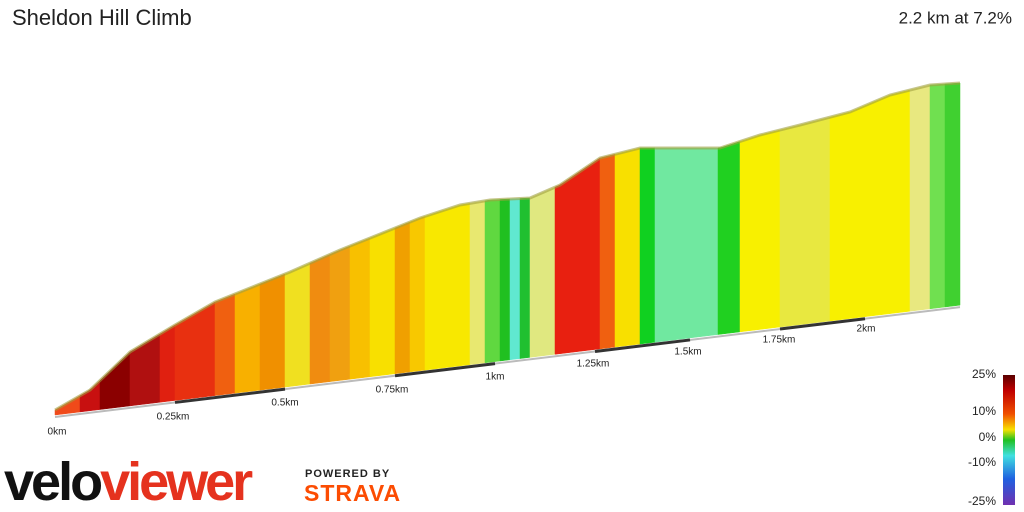  What do you see at coordinates (984, 374) in the screenshot?
I see `legend-label: 25%` at bounding box center [984, 374].